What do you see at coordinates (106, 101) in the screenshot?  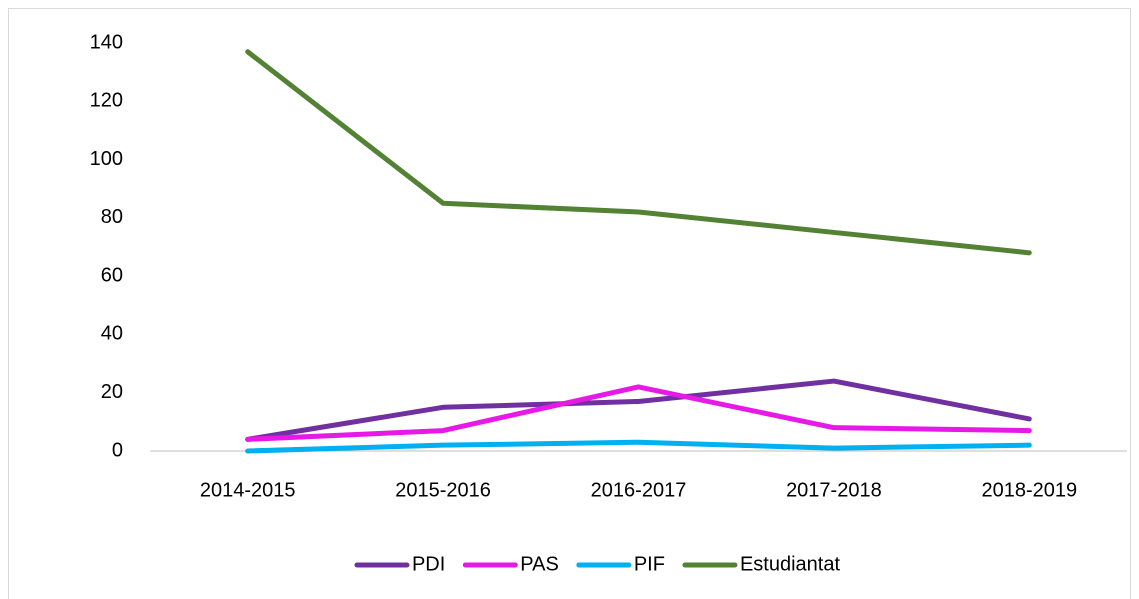 I see `y-tick-label: 120` at bounding box center [106, 101].